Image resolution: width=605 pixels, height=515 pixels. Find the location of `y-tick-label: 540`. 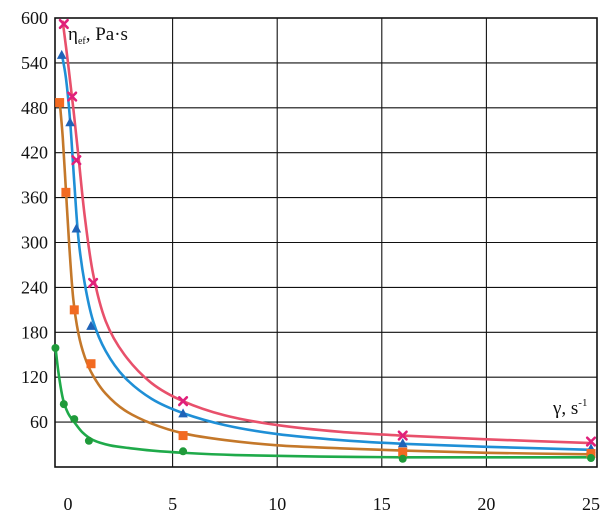

y-tick-label: 540 is located at coordinates (34, 63).